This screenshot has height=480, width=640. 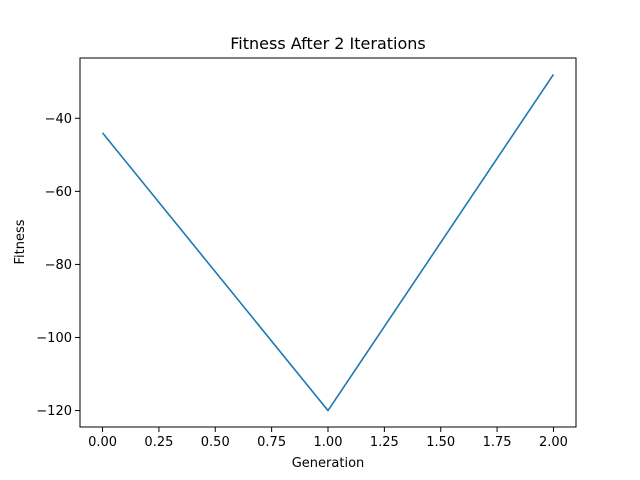 I want to click on x-tick-label: 0.50, so click(x=215, y=442).